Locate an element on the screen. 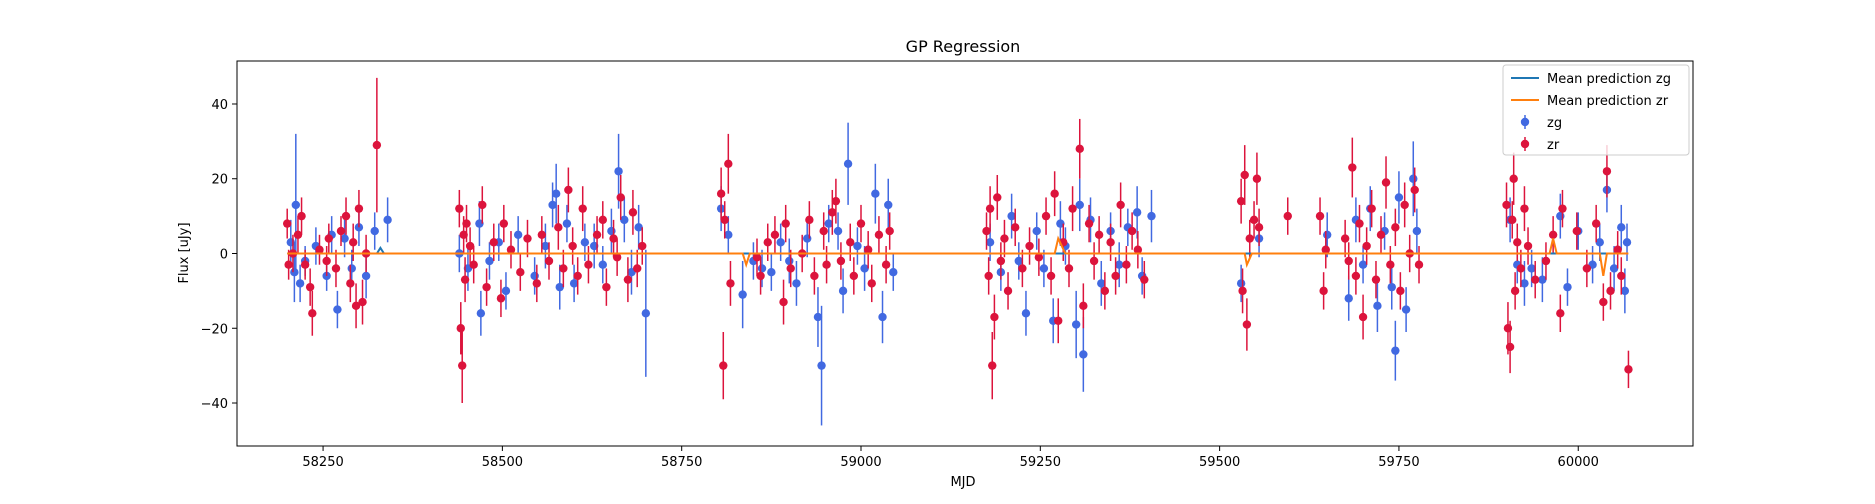 Image resolution: width=1875 pixels, height=504 pixels. x-tick-label: 59500 is located at coordinates (1219, 462).